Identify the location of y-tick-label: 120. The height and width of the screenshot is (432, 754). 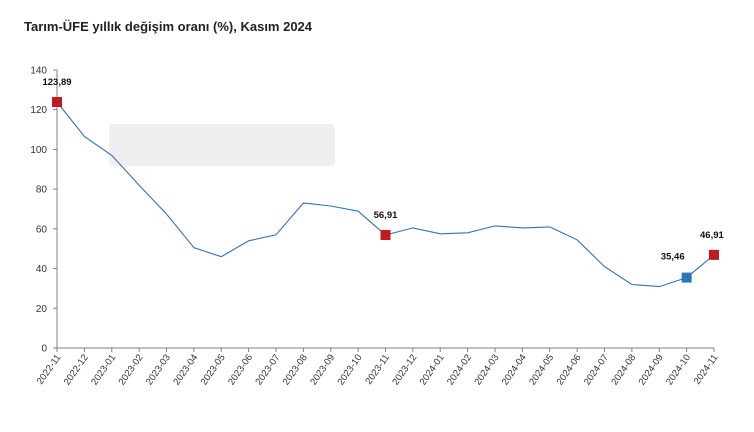
(38, 110).